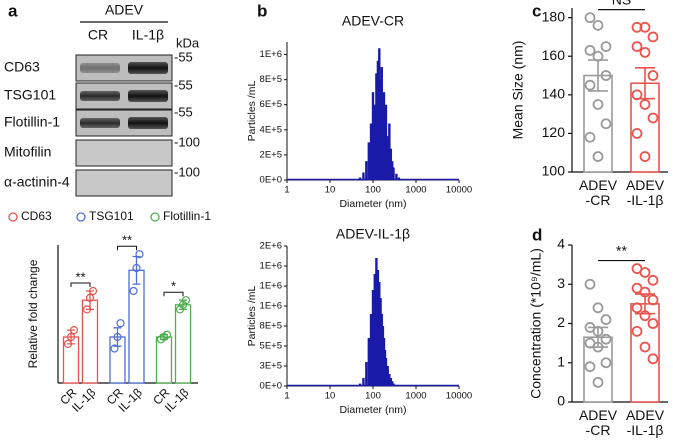 This screenshot has height=446, width=673. Describe the element at coordinates (561, 283) in the screenshot. I see `y-tick-label: 3` at that location.